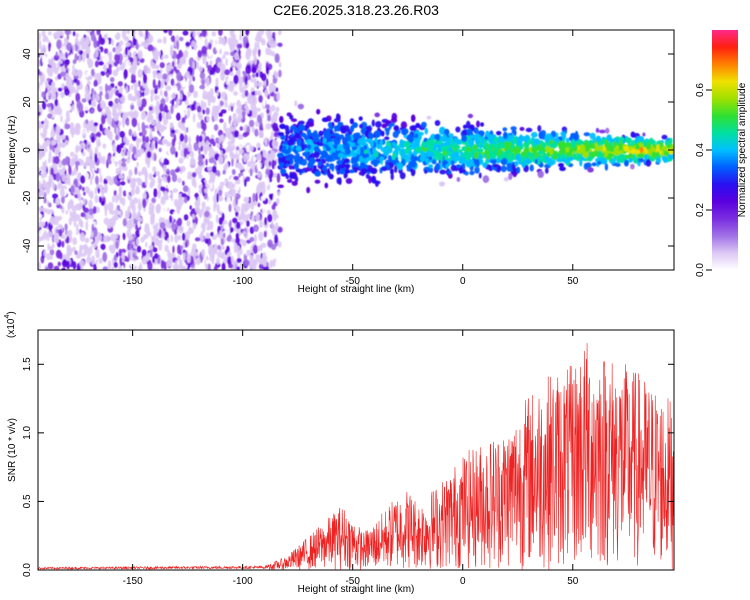 The image size is (750, 600). What do you see at coordinates (27, 432) in the screenshot?
I see `snr-y-tick-label: 1.0` at bounding box center [27, 432].